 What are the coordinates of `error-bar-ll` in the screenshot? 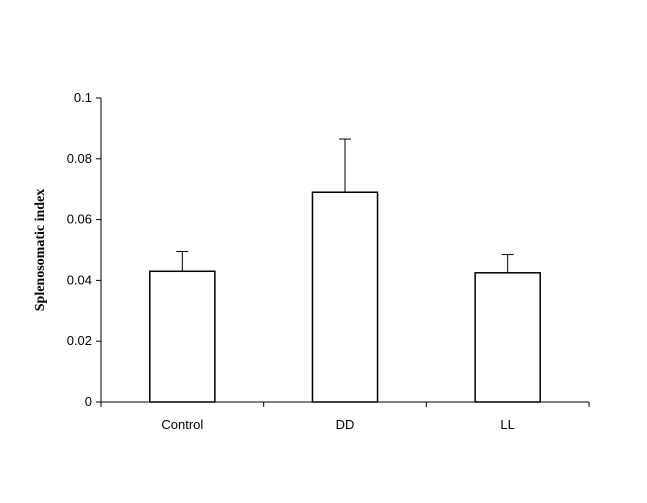 It's located at (507, 263).